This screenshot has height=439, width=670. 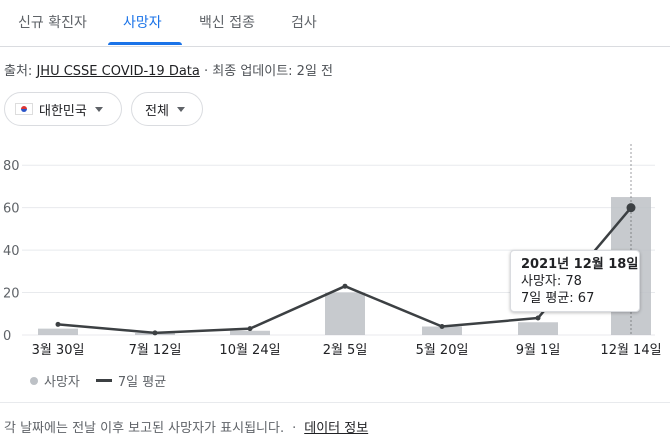 What do you see at coordinates (345, 350) in the screenshot?
I see `x-tick-label: 2월 5일` at bounding box center [345, 350].